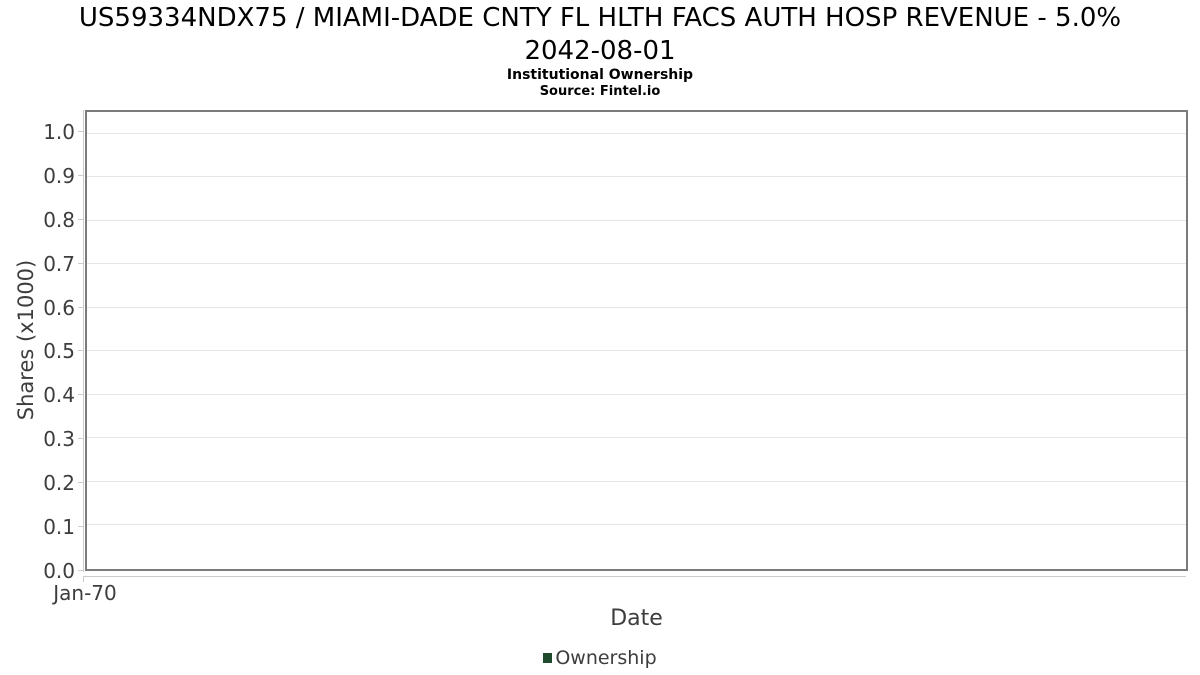  What do you see at coordinates (548, 658) in the screenshot?
I see `legend-swatch-icon` at bounding box center [548, 658].